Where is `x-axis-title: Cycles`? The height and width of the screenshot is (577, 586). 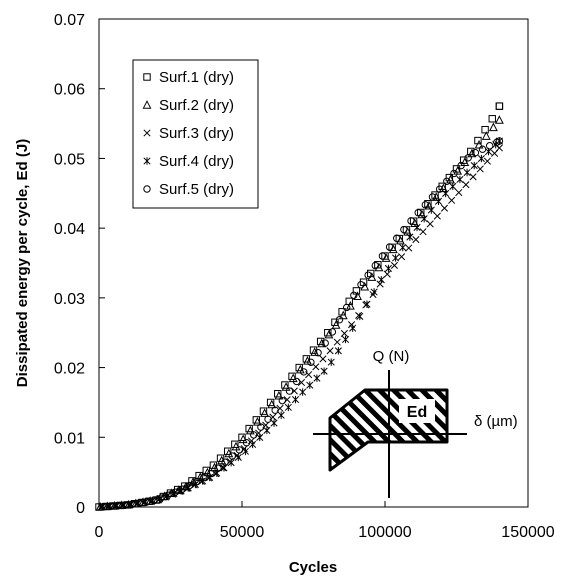 x-axis-title: Cycles is located at coordinates (313, 567).